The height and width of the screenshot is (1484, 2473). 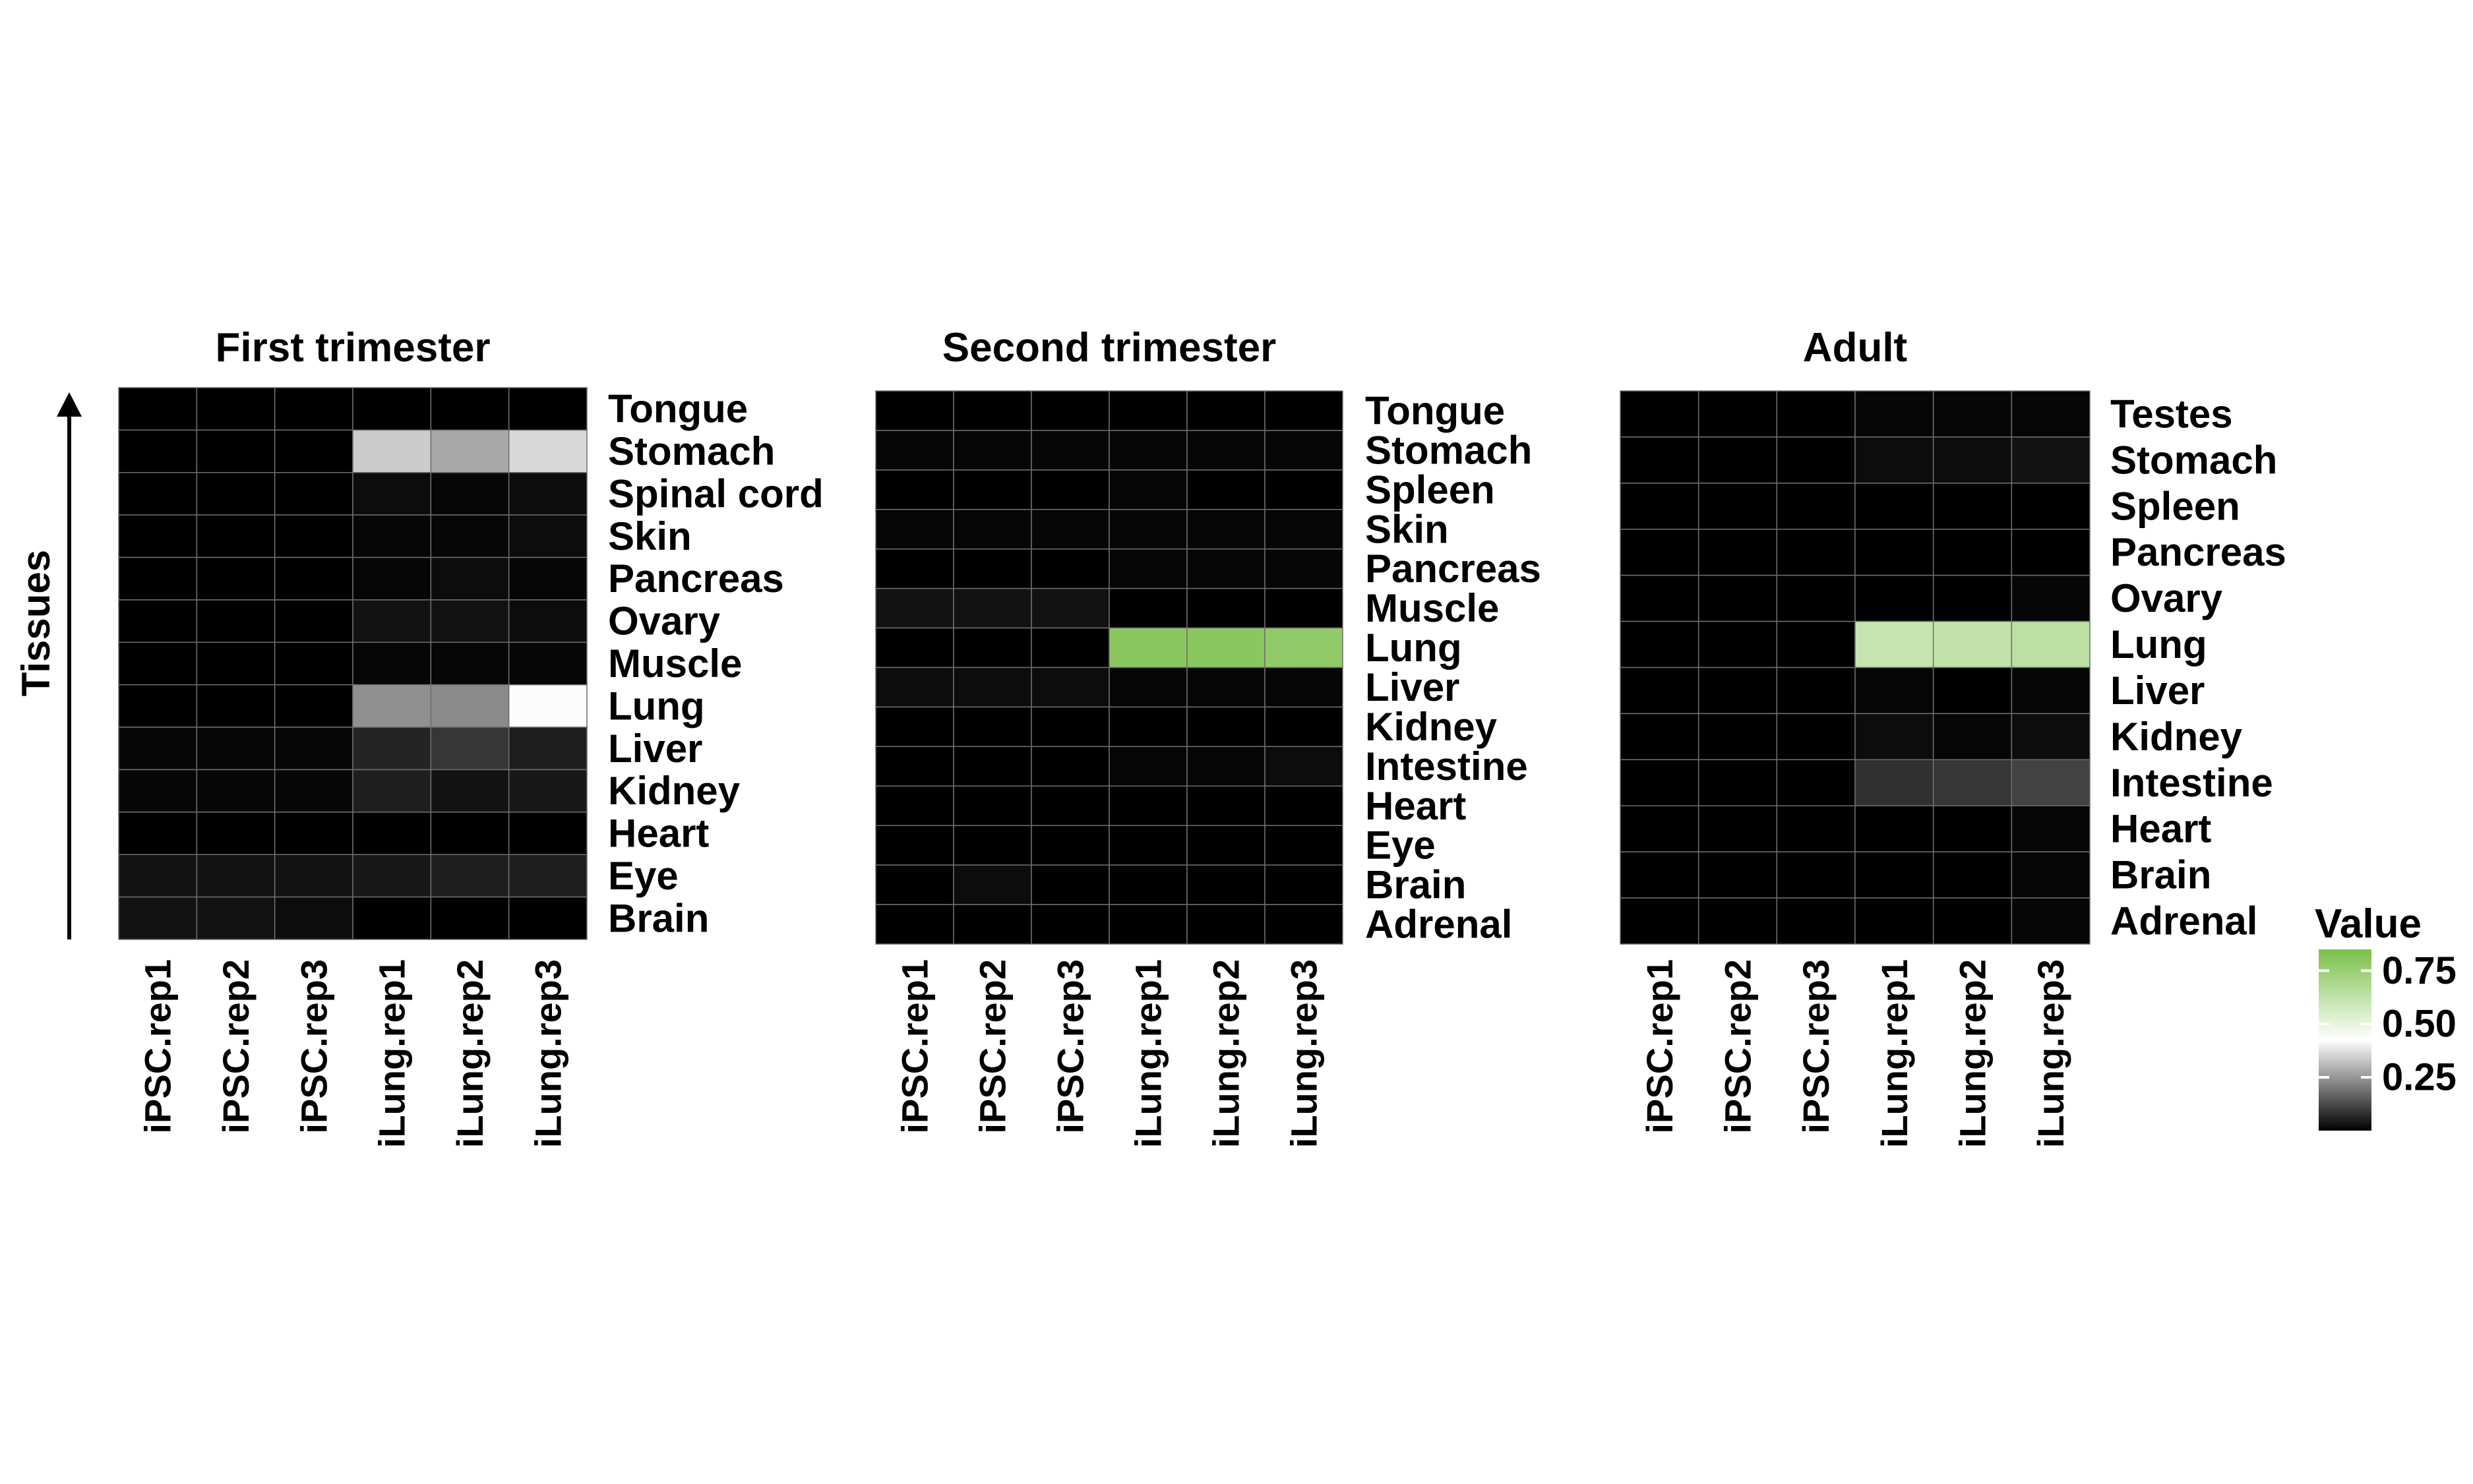 I want to click on row-label: Ovary, so click(x=664, y=621).